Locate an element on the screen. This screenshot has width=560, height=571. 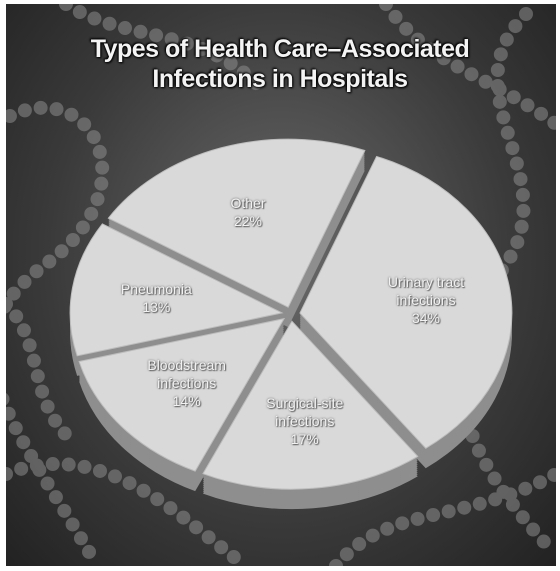
value-label: 17% is located at coordinates (304, 439).